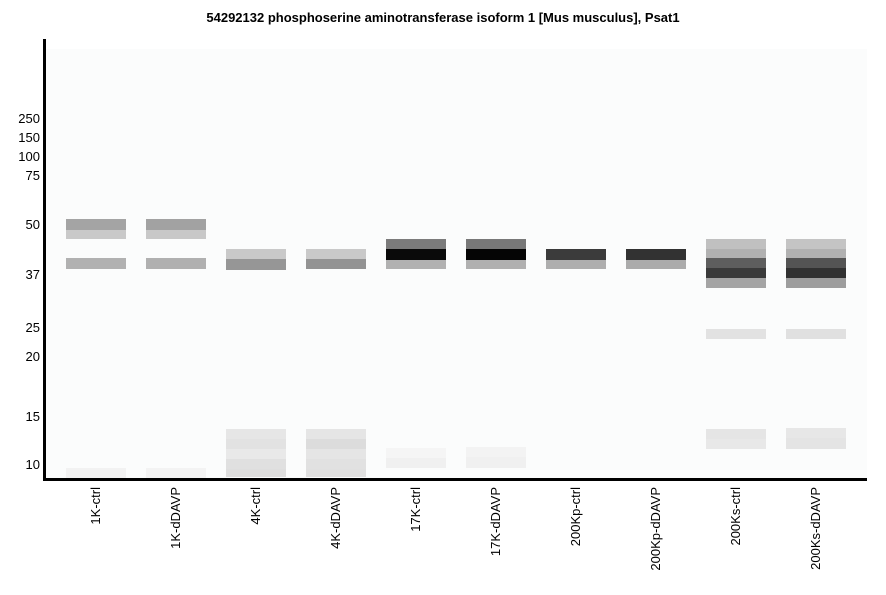  What do you see at coordinates (29, 137) in the screenshot?
I see `mw-marker-150: 150` at bounding box center [29, 137].